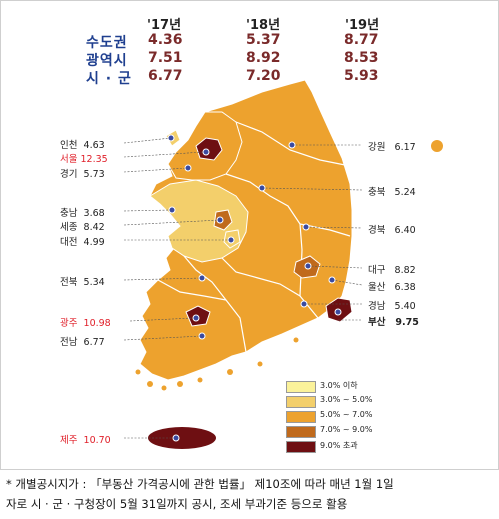 This screenshot has height=519, width=499. I want to click on legend-label: 5.0% ~ 7.0%, so click(346, 414).